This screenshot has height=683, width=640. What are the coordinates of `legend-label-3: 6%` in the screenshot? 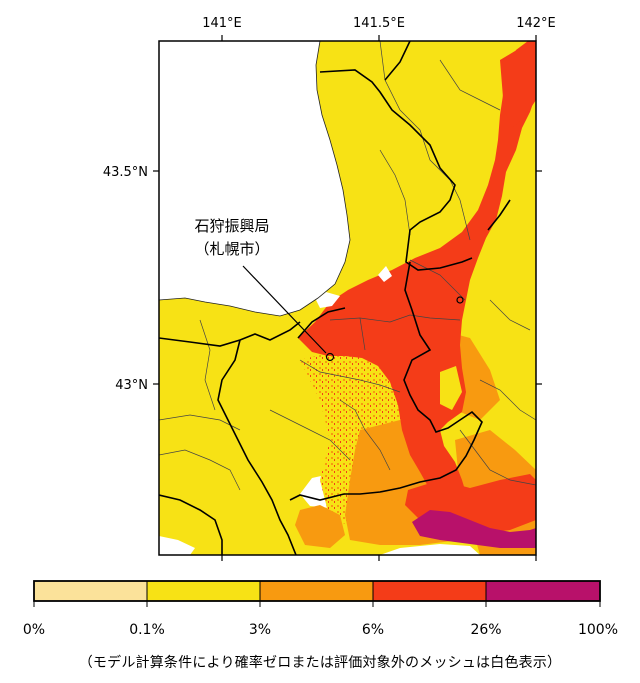 It's located at (373, 630).